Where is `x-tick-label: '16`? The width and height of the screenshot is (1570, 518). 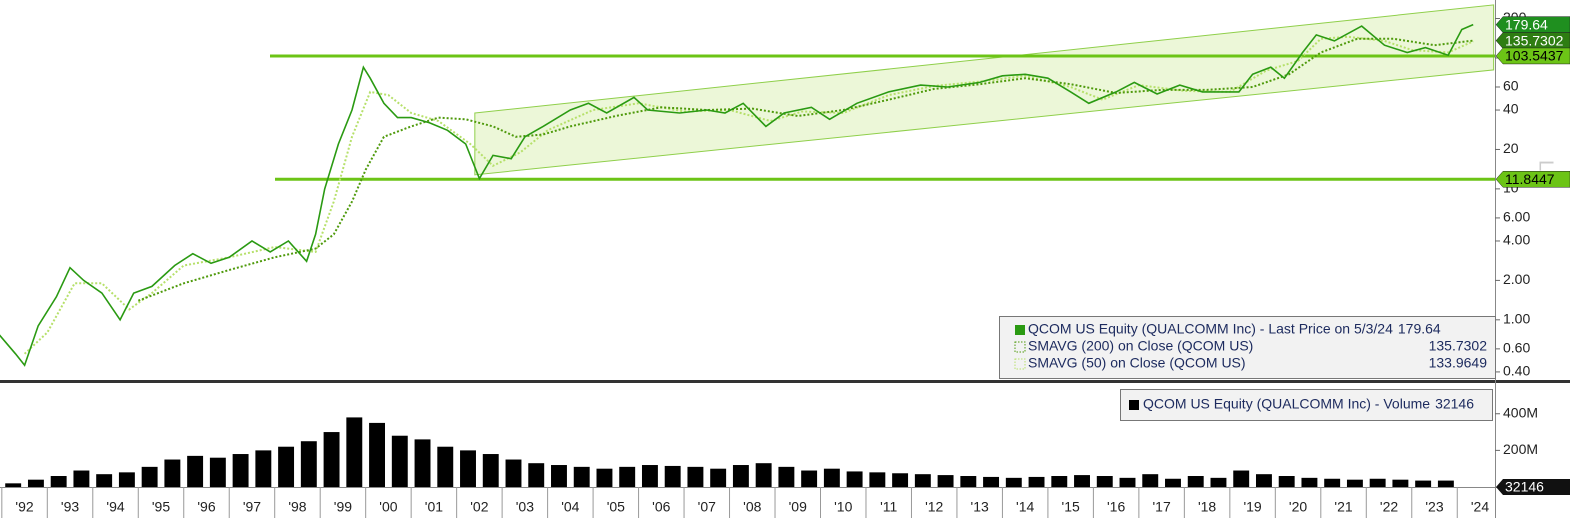
x-tick-label: '16 is located at coordinates (1116, 507).